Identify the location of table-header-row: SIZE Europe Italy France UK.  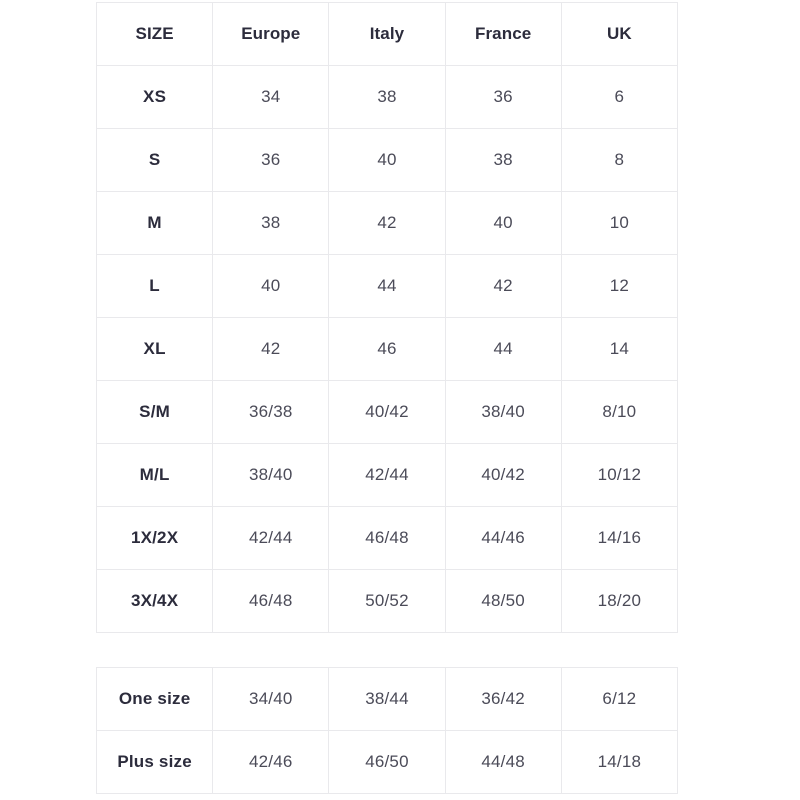
(387, 34).